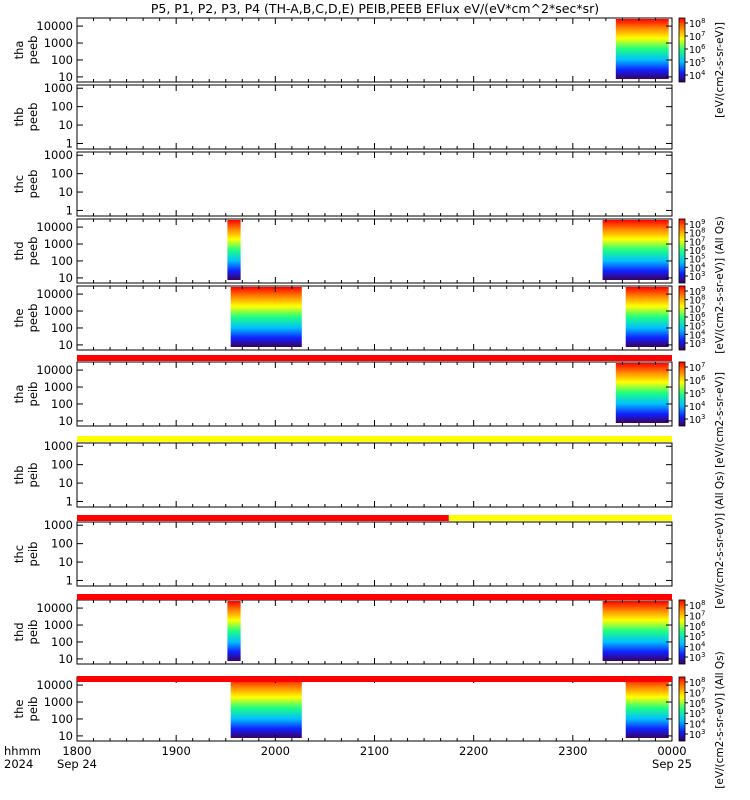  What do you see at coordinates (19, 184) in the screenshot?
I see `panel-label-probe: thc` at bounding box center [19, 184].